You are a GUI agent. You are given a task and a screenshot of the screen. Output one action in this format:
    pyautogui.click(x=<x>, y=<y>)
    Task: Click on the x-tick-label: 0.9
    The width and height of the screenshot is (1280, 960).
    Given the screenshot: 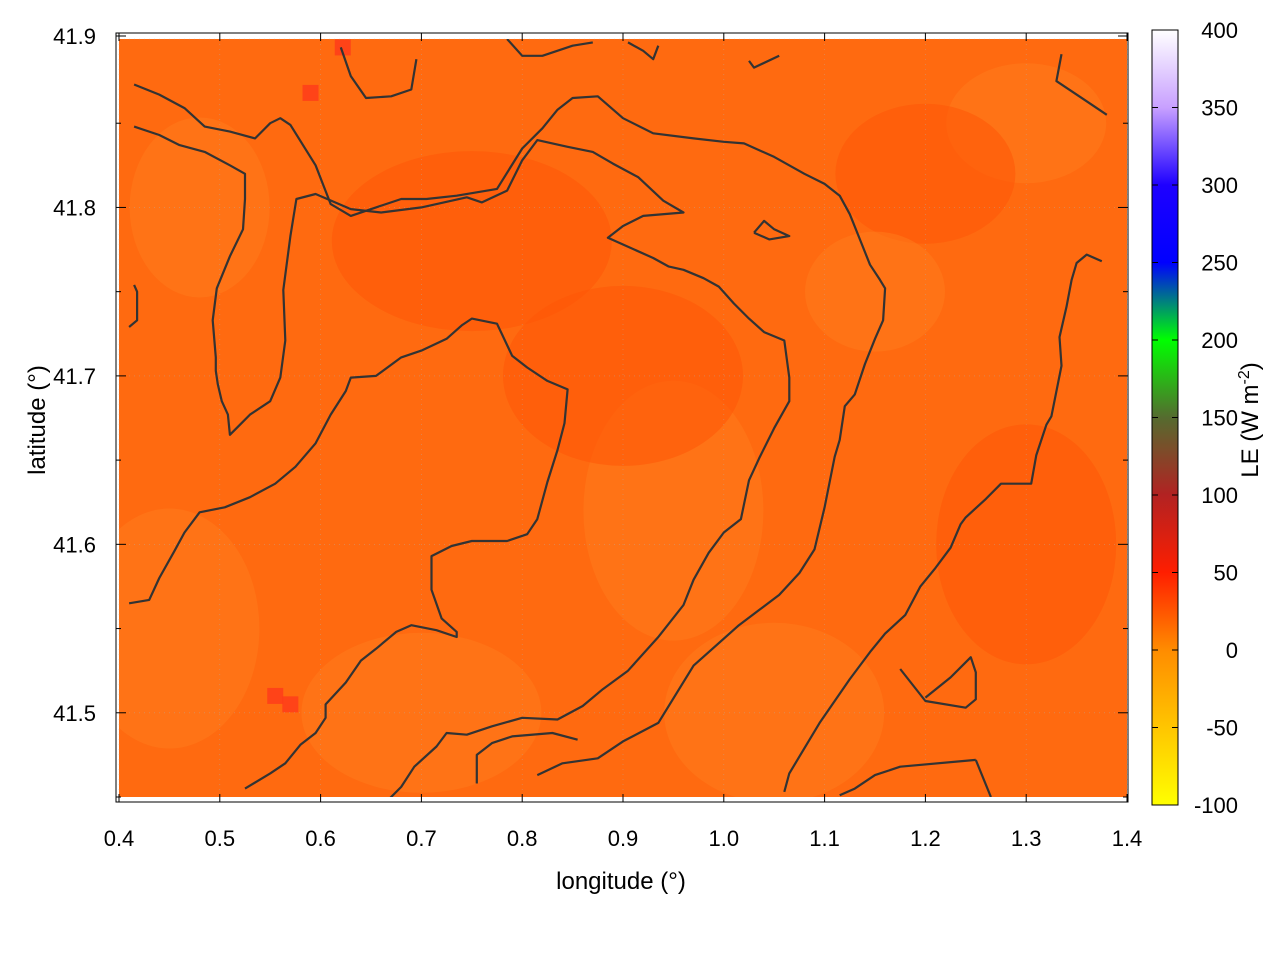 What is the action you would take?
    pyautogui.click(x=623, y=838)
    